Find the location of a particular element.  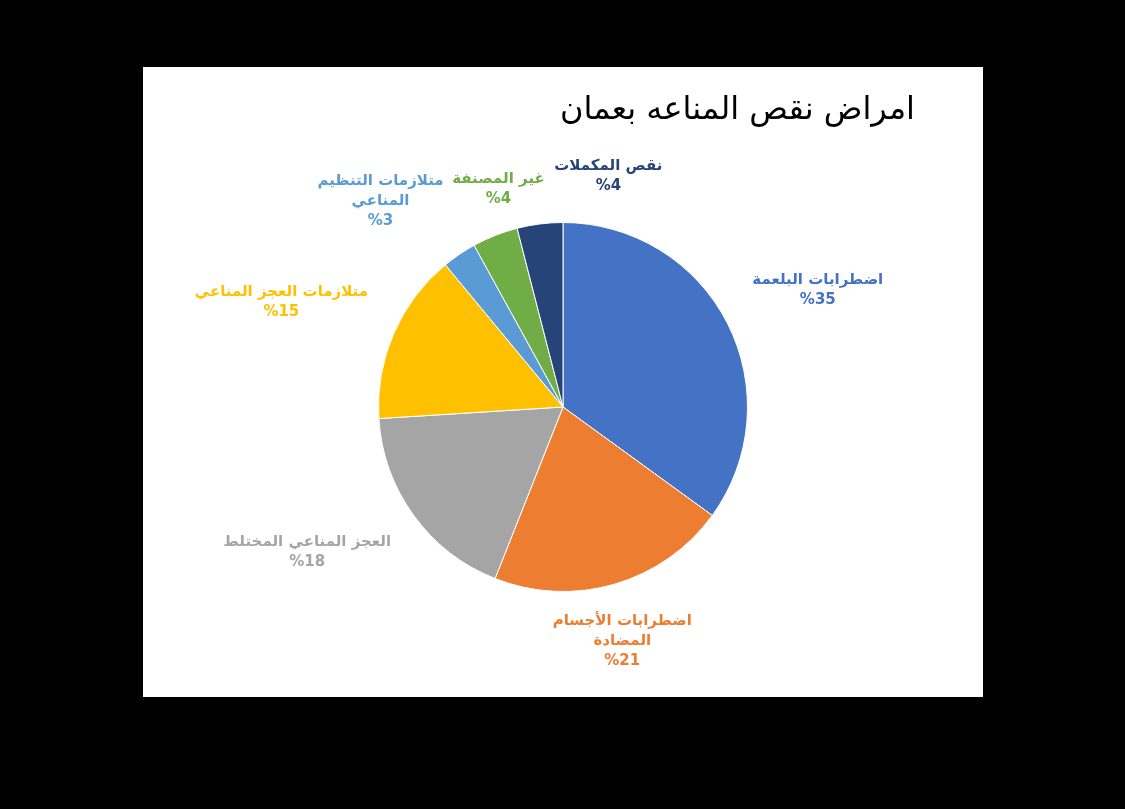

slice-label: نقص المكملات is located at coordinates (608, 165).